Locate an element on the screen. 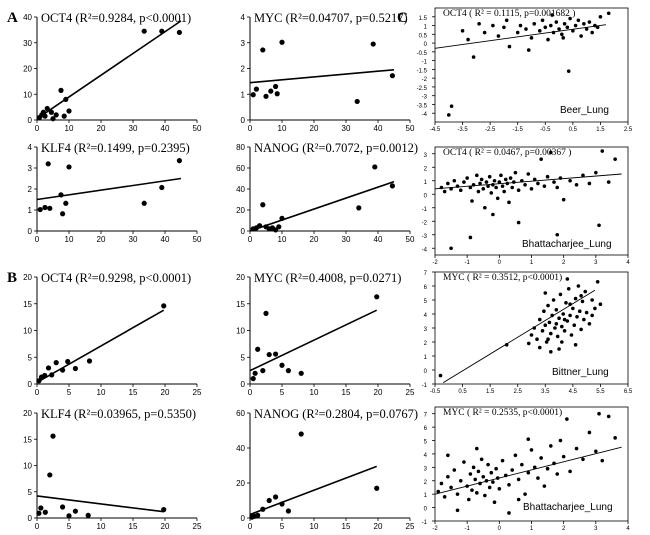 The image size is (650, 535). y-tick-label: -4 is located at coordinates (425, 115).